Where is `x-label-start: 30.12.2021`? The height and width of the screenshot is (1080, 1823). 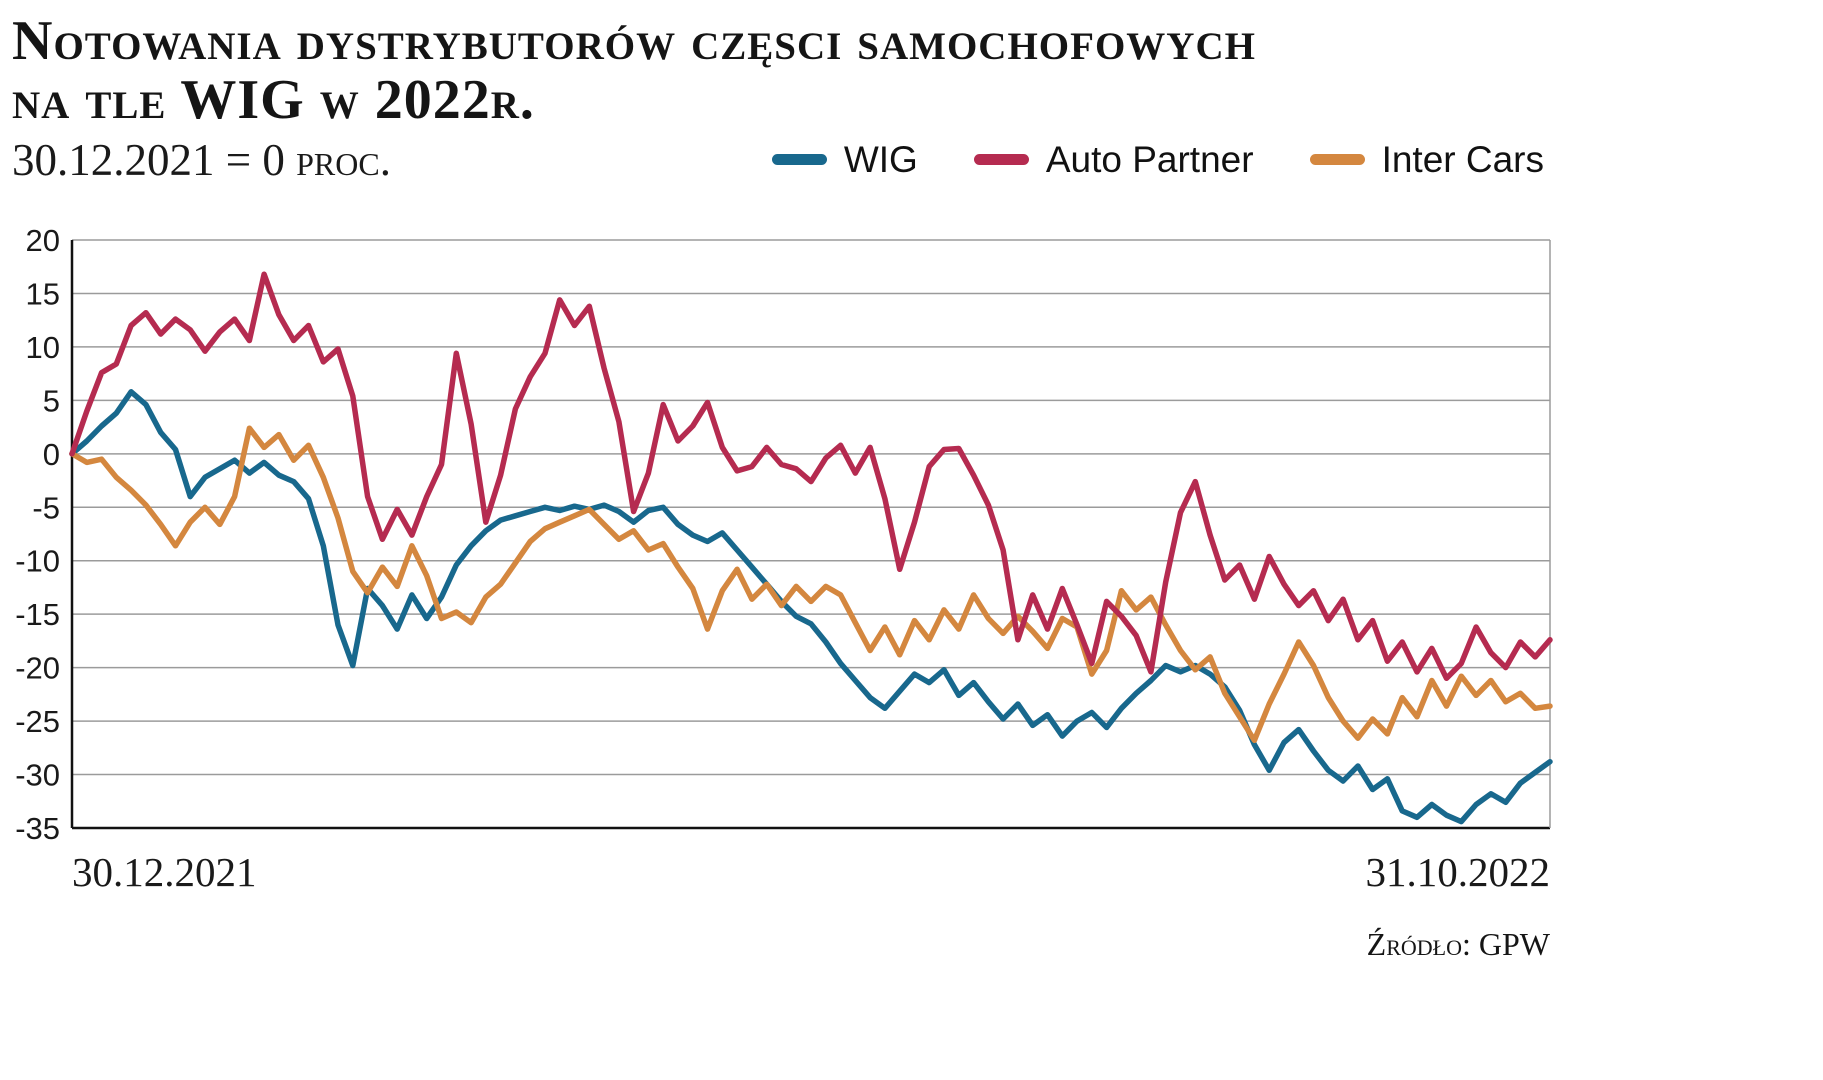 x-label-start: 30.12.2021 is located at coordinates (164, 871).